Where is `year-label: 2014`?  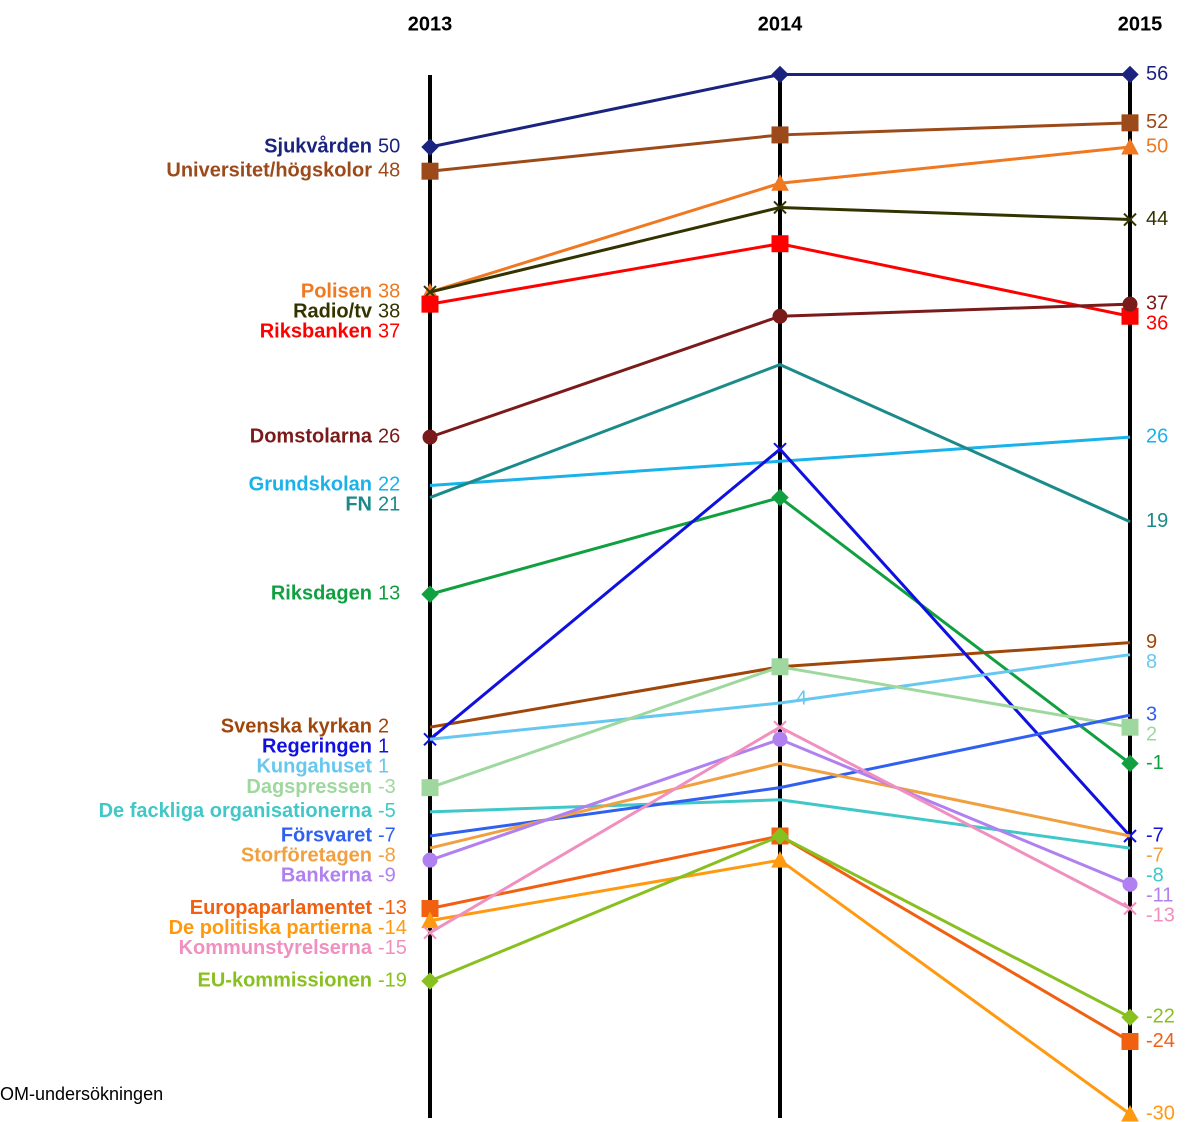 year-label: 2014 is located at coordinates (780, 24).